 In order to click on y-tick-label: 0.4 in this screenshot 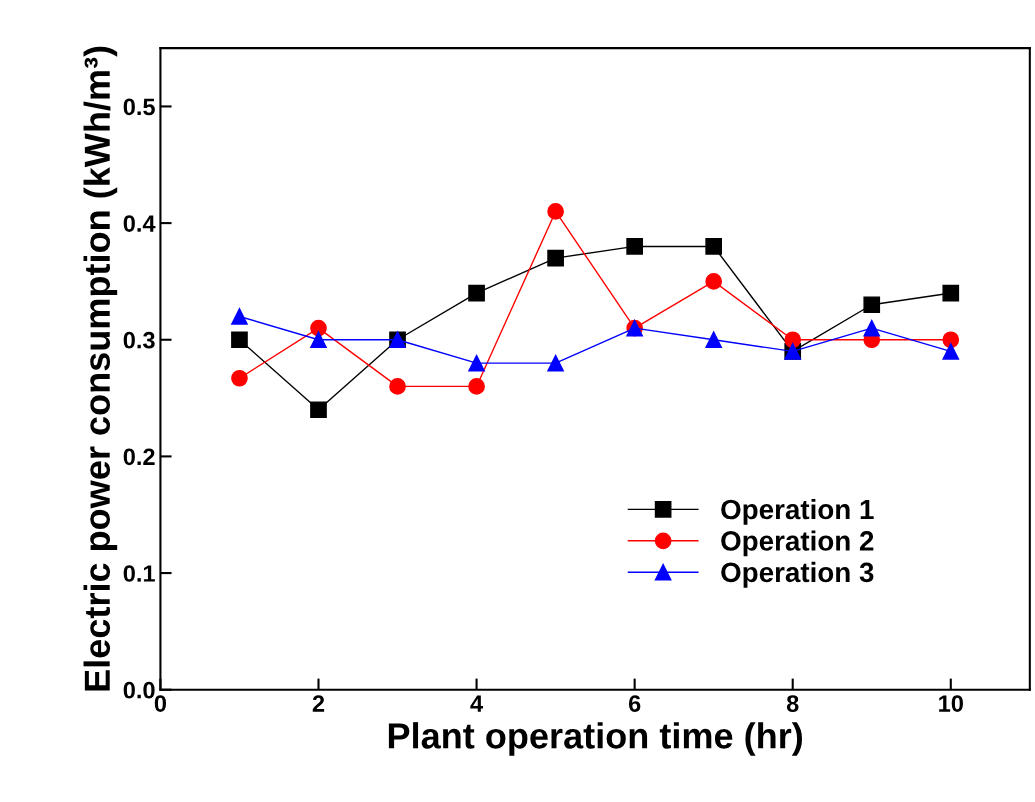, I will do `click(139, 223)`.